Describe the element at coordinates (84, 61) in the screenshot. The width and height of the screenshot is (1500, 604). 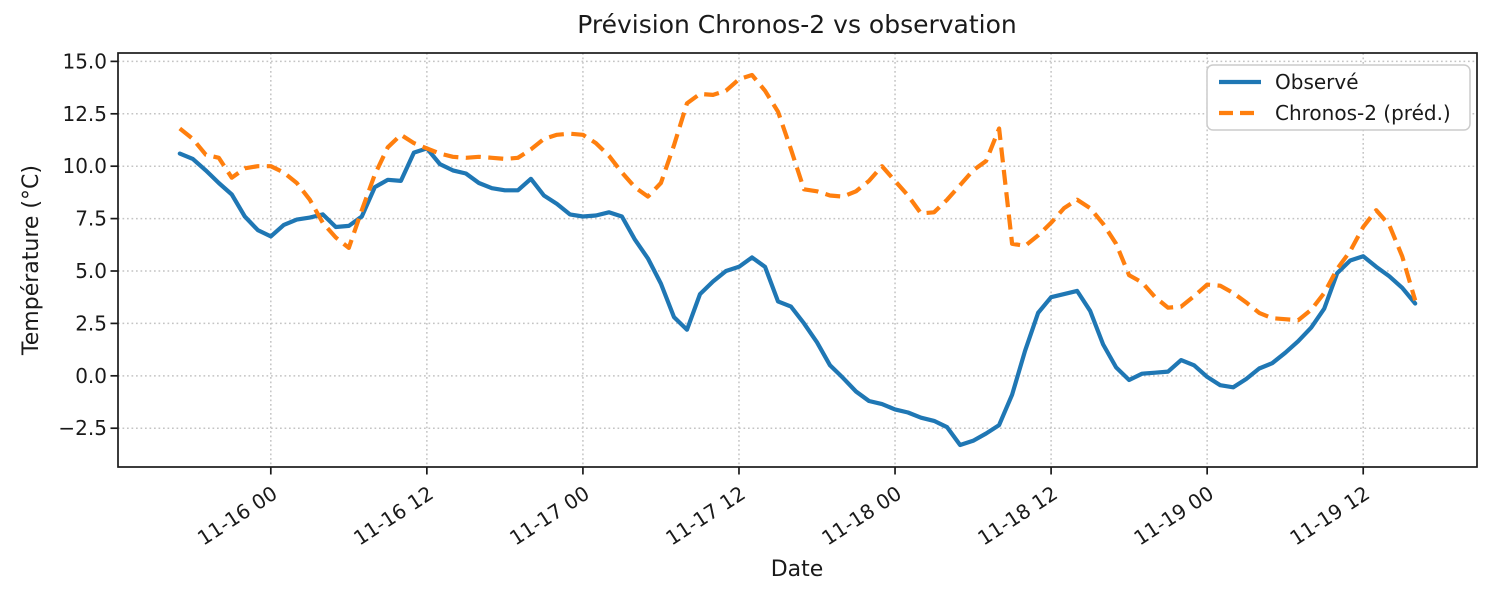
I see `y-tick-label: 15.0` at that location.